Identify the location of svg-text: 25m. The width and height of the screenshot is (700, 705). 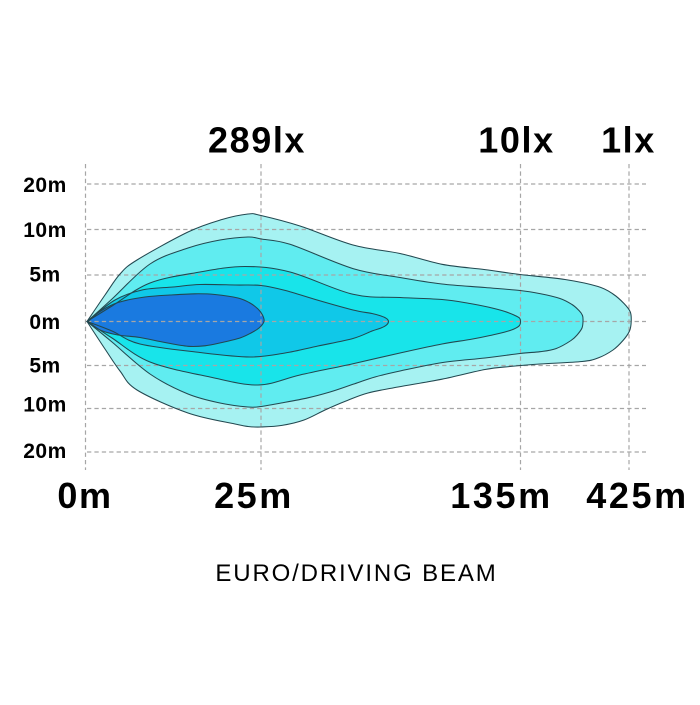
(254, 495).